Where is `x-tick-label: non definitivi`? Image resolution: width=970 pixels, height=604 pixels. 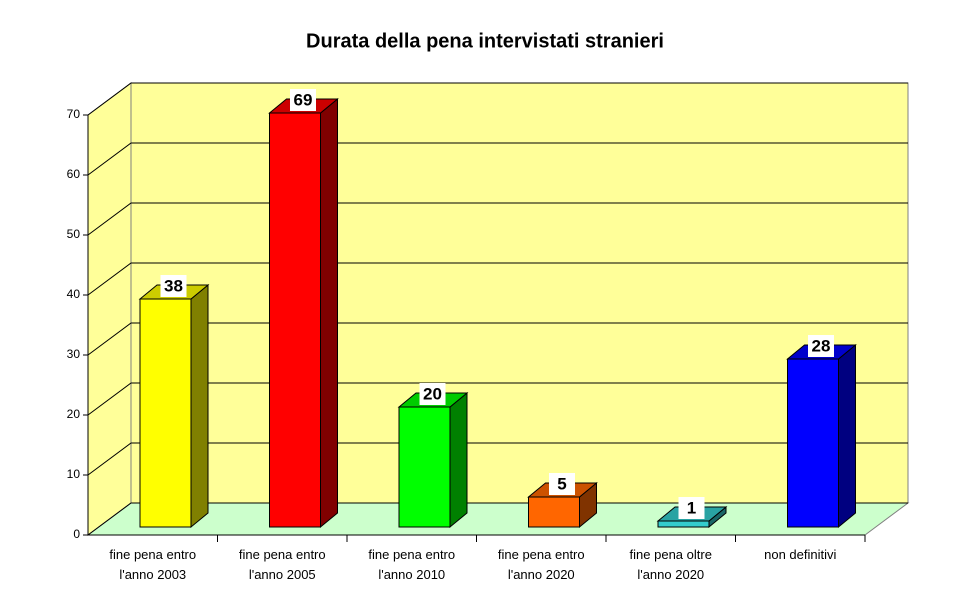 x-tick-label: non definitivi is located at coordinates (800, 554).